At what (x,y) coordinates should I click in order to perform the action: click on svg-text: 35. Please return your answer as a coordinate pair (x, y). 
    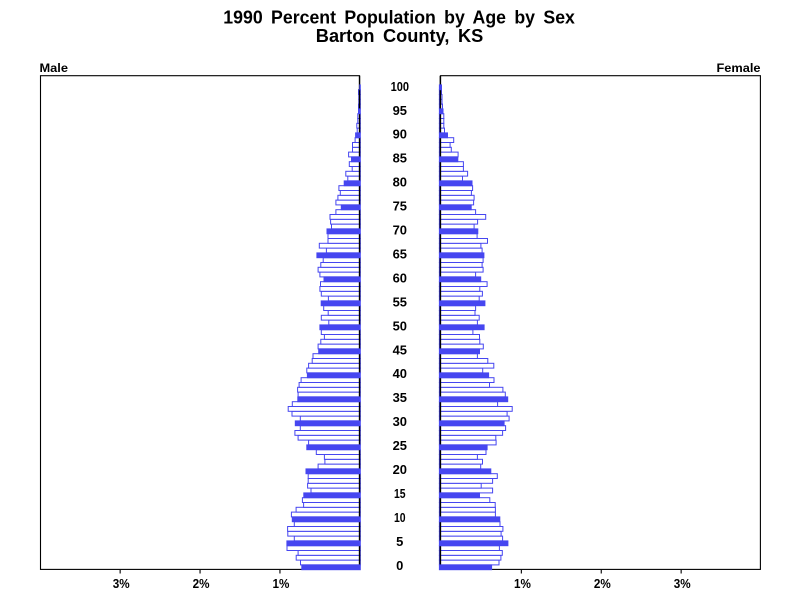
    Looking at the image, I should click on (400, 398).